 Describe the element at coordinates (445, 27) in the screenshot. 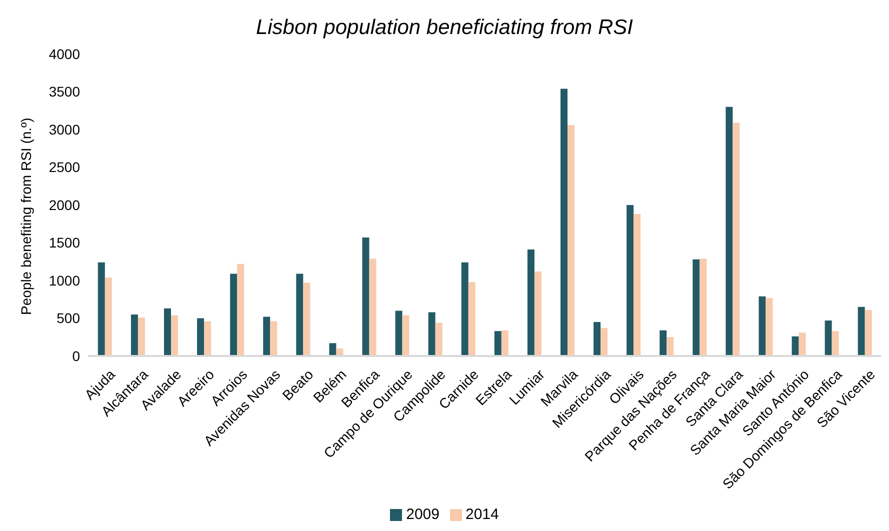

I see `chart-title: Lisbon population beneficiating from RSI` at that location.